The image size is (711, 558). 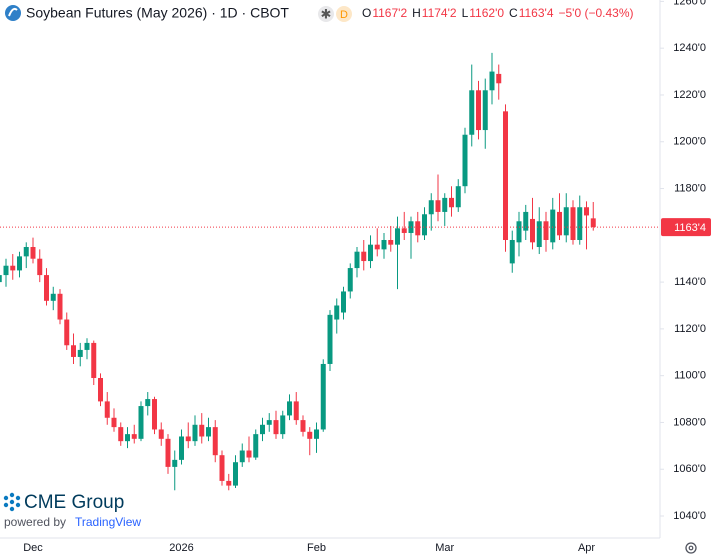 What do you see at coordinates (690, 376) in the screenshot?
I see `y-tick-label: 1100'0` at bounding box center [690, 376].